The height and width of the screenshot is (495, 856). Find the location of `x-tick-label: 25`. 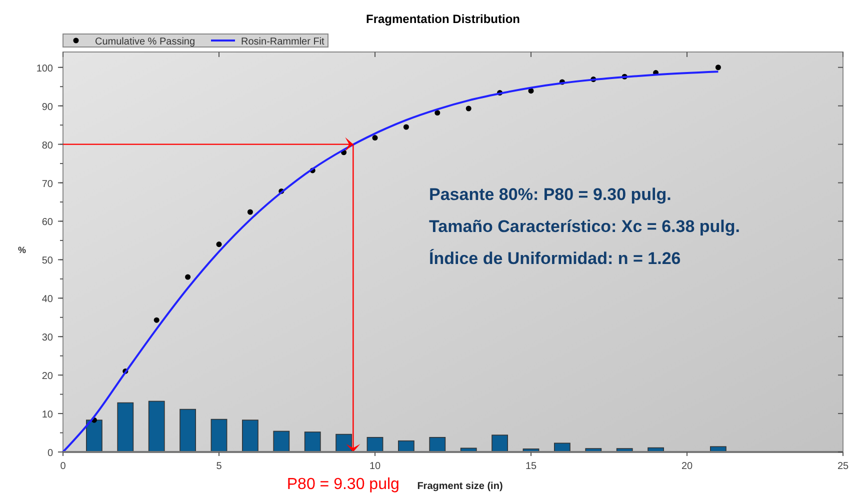

x-tick-label: 25 is located at coordinates (843, 466).